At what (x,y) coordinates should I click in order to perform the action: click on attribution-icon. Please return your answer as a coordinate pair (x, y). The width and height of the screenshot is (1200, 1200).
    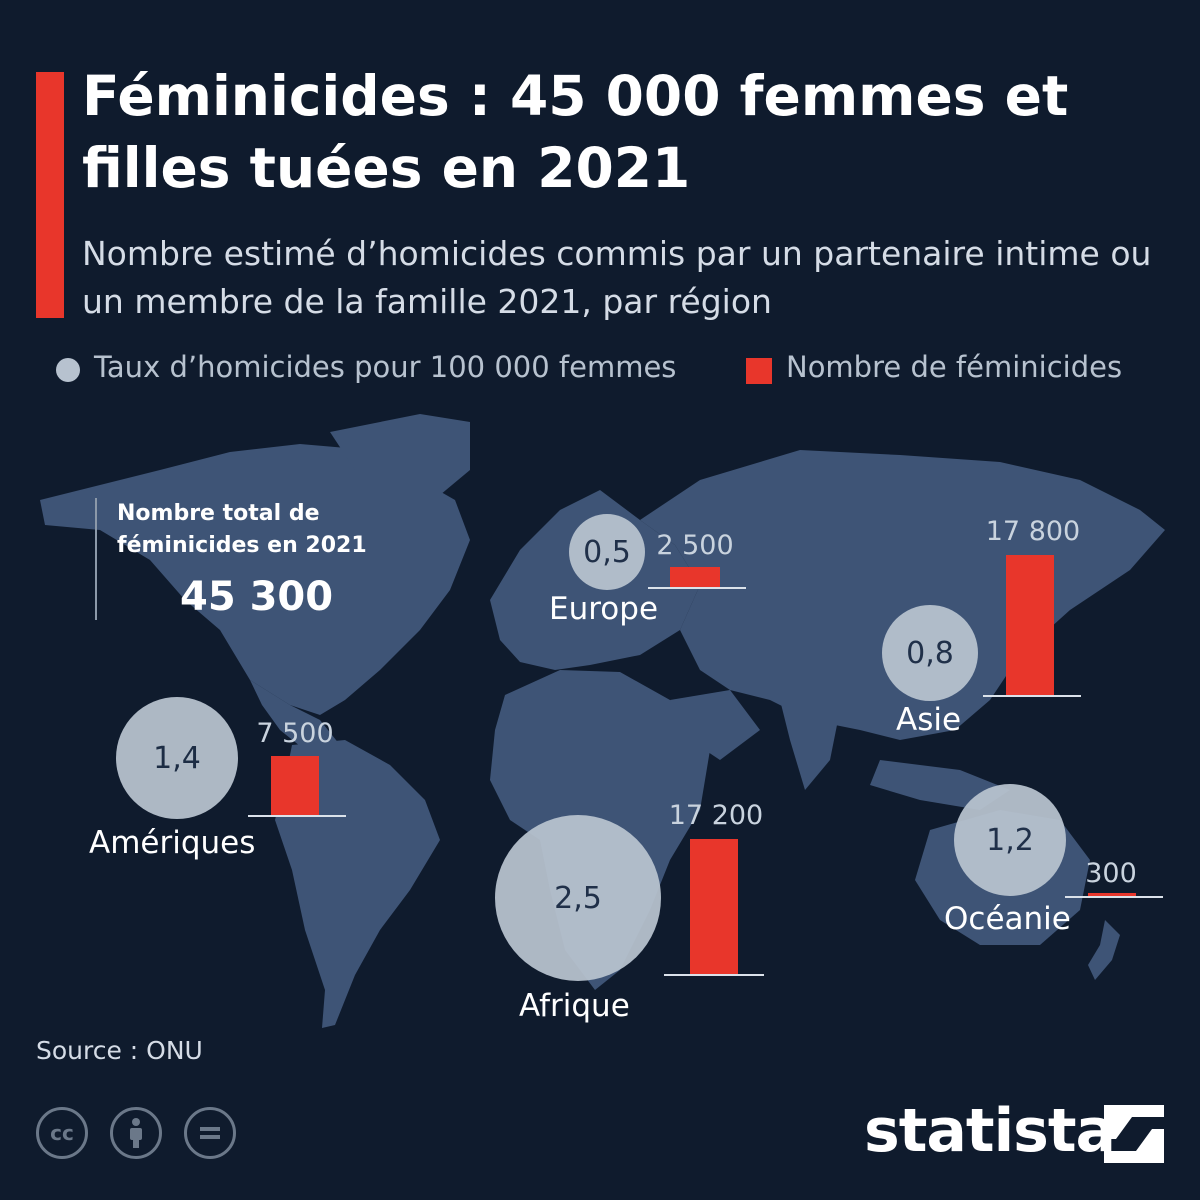
    Looking at the image, I should click on (136, 1133).